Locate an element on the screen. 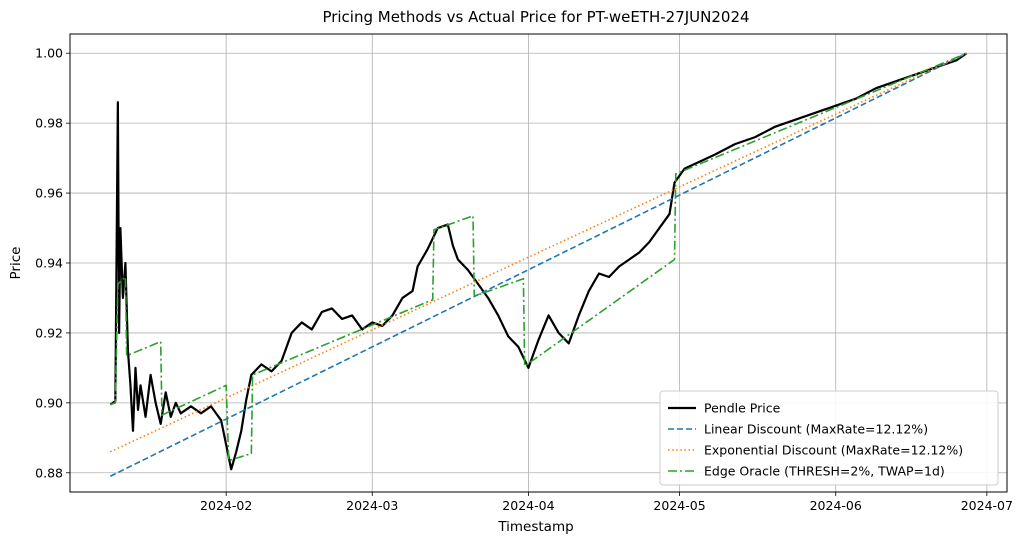 Image resolution: width=1017 pixels, height=545 pixels. y-axis-label: Price is located at coordinates (16, 263).